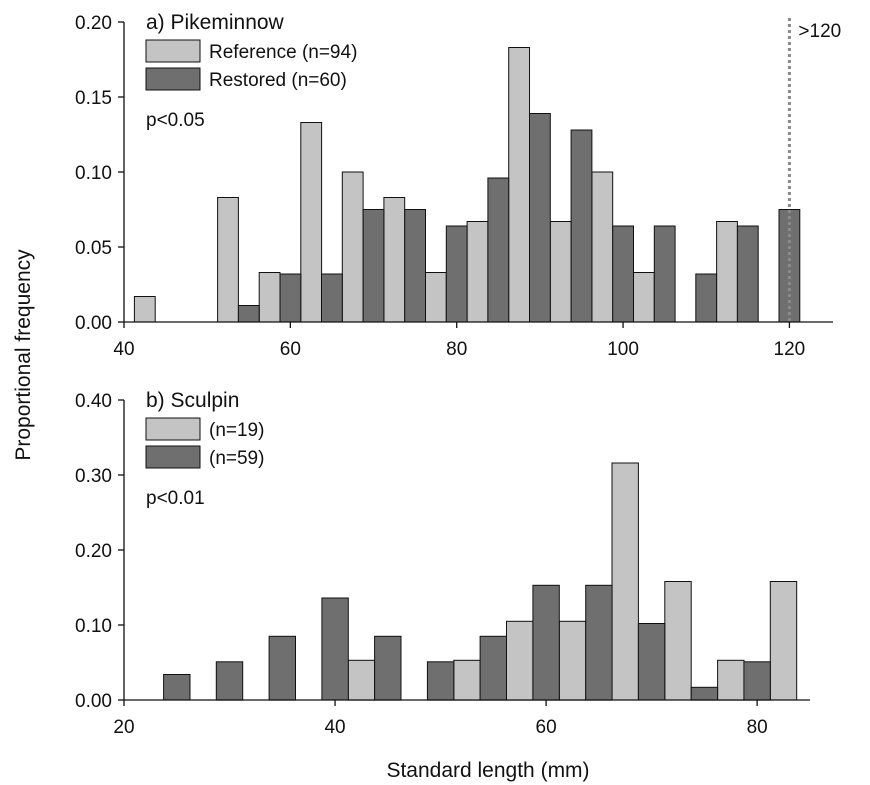 This screenshot has width=870, height=785. What do you see at coordinates (819, 31) in the screenshot?
I see `cutoff-label: >120` at bounding box center [819, 31].